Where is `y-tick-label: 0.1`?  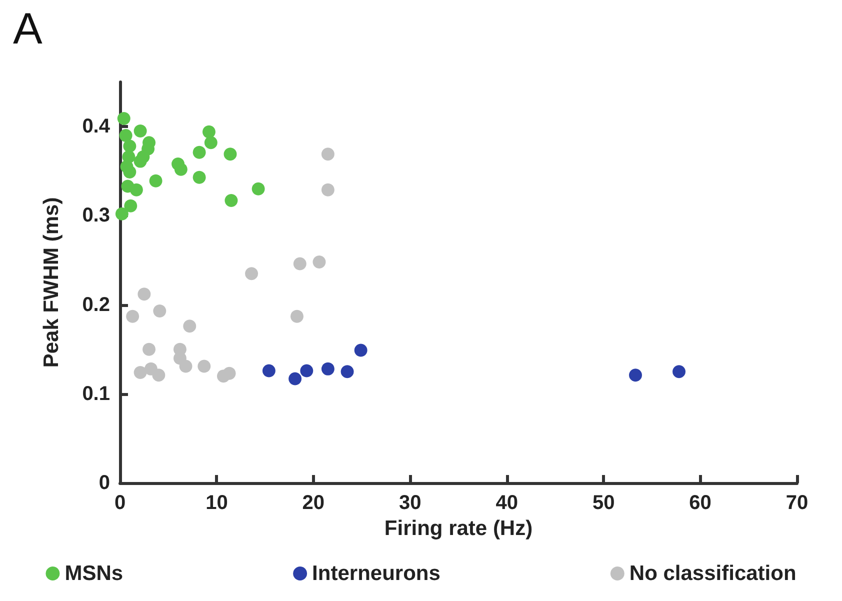 y-tick-label: 0.1 is located at coordinates (96, 393).